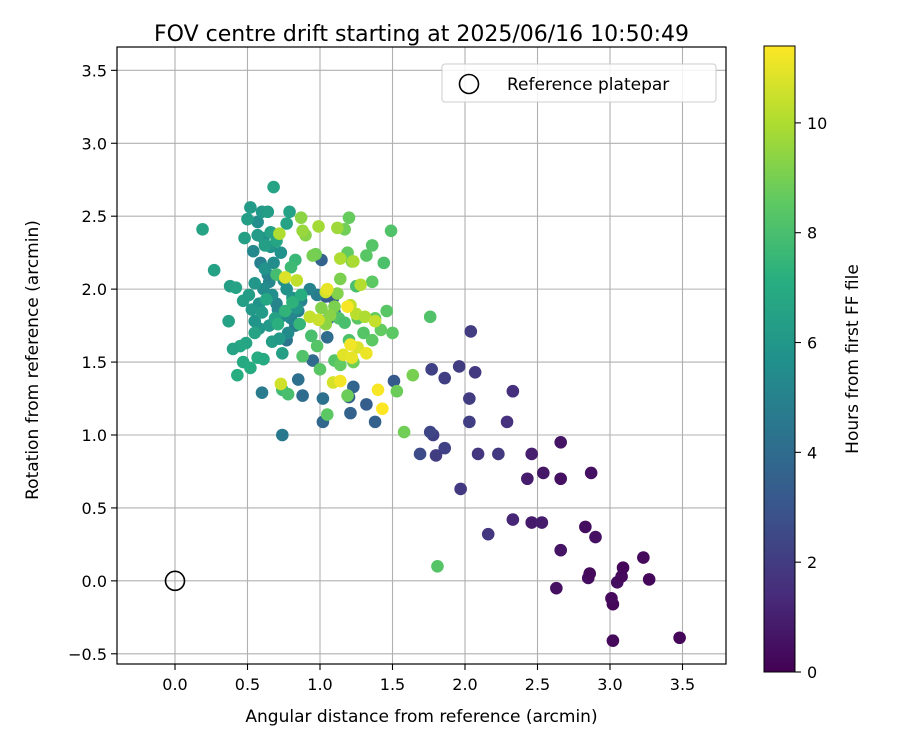 The width and height of the screenshot is (900, 750). What do you see at coordinates (319, 684) in the screenshot?
I see `x-tick-label: 1.0` at bounding box center [319, 684].